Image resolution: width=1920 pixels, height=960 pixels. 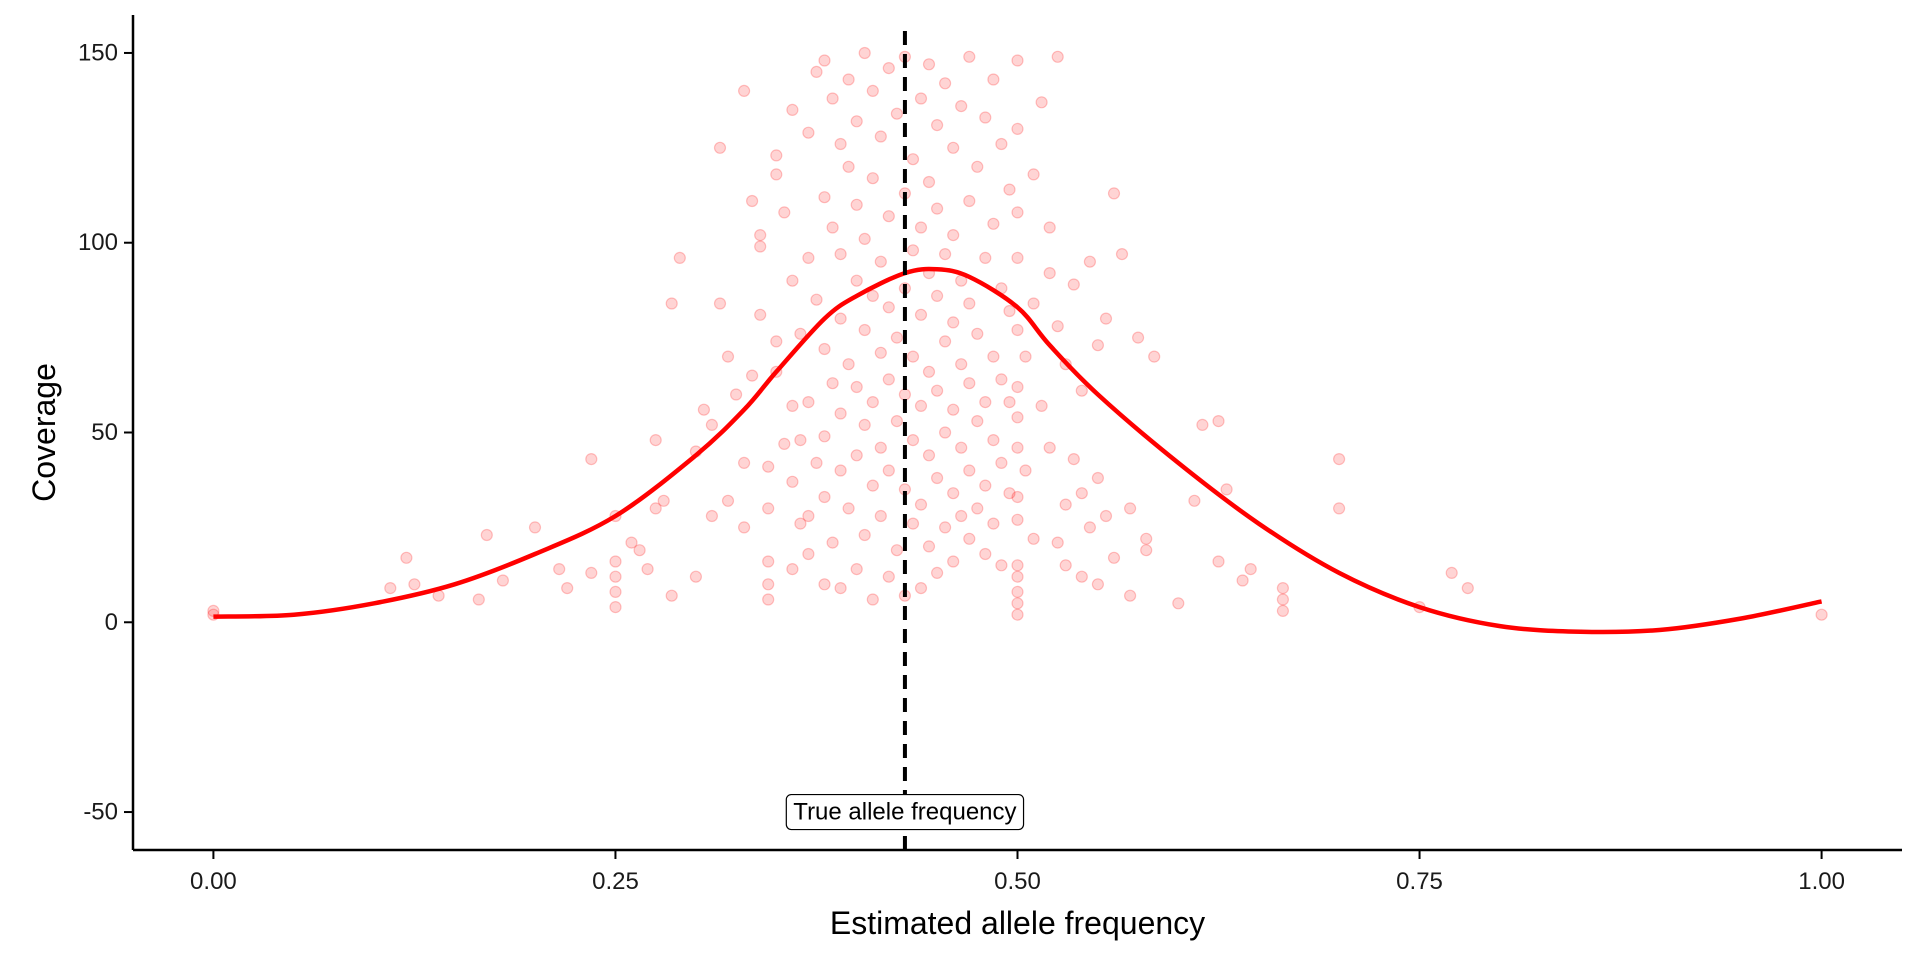 I want to click on y-tick-label: 100, so click(x=98, y=242).